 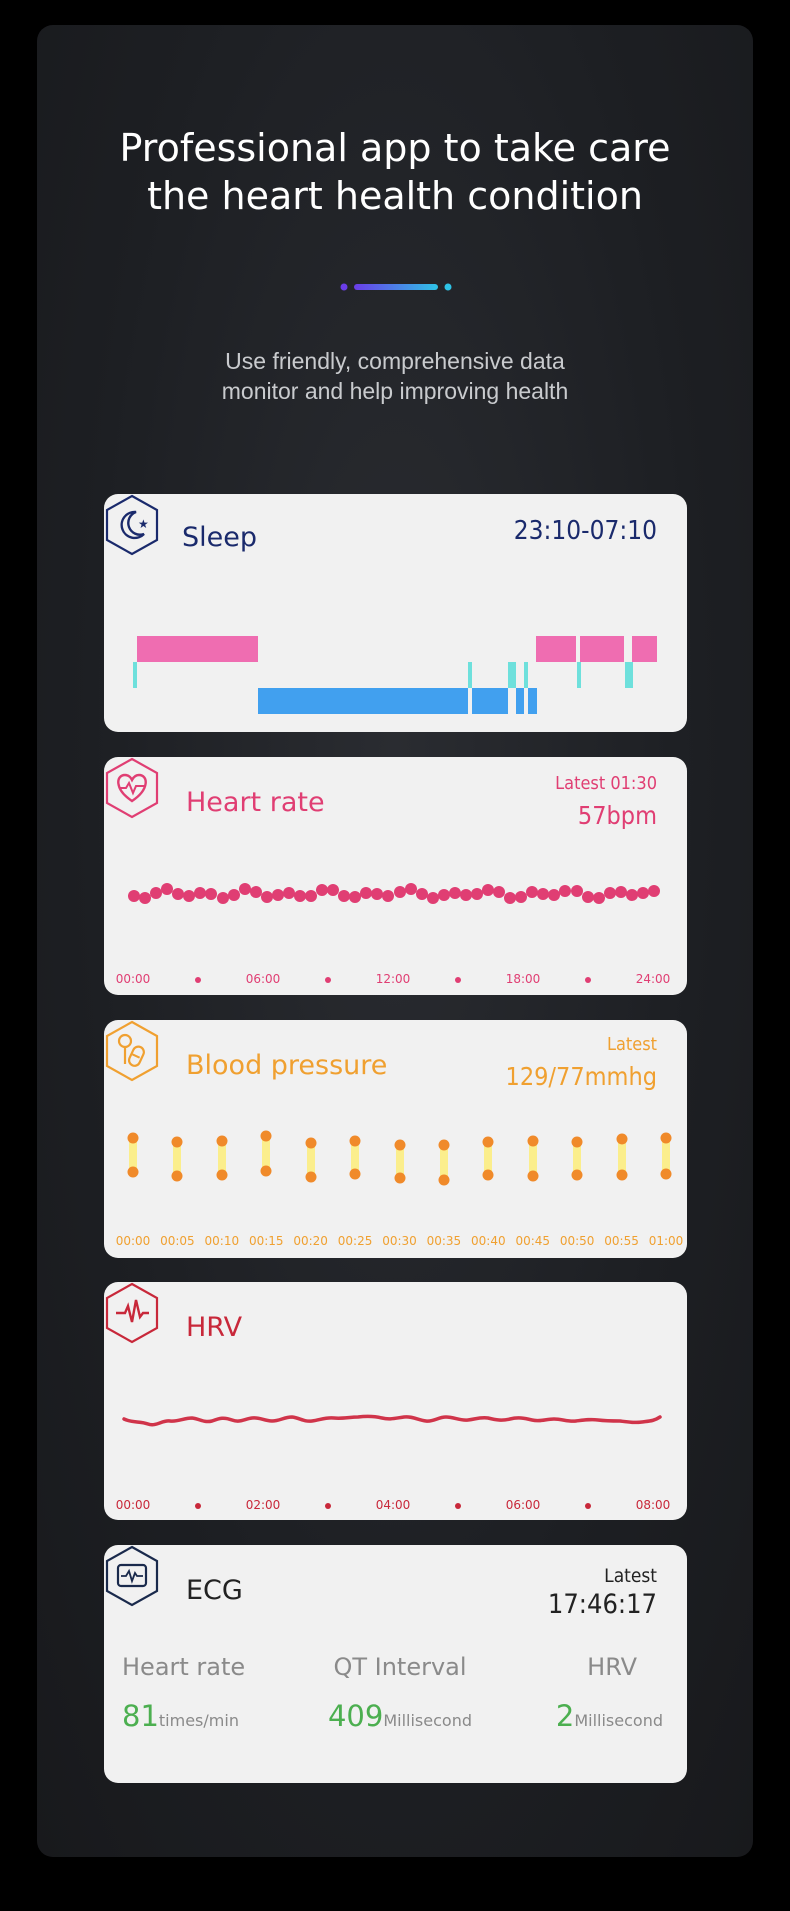 What do you see at coordinates (198, 1720) in the screenshot?
I see `ecg-metric-unit: times/min` at bounding box center [198, 1720].